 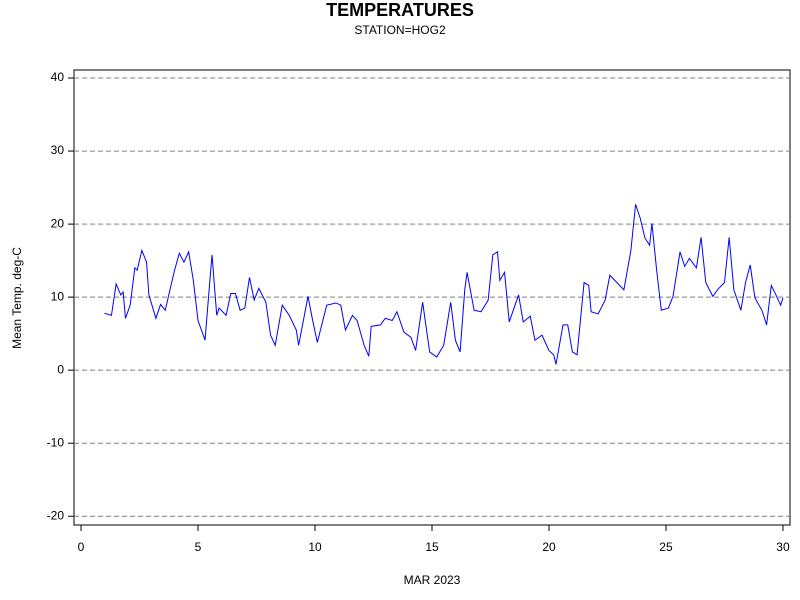 What do you see at coordinates (400, 10) in the screenshot?
I see `chart-title: TEMPERATURES` at bounding box center [400, 10].